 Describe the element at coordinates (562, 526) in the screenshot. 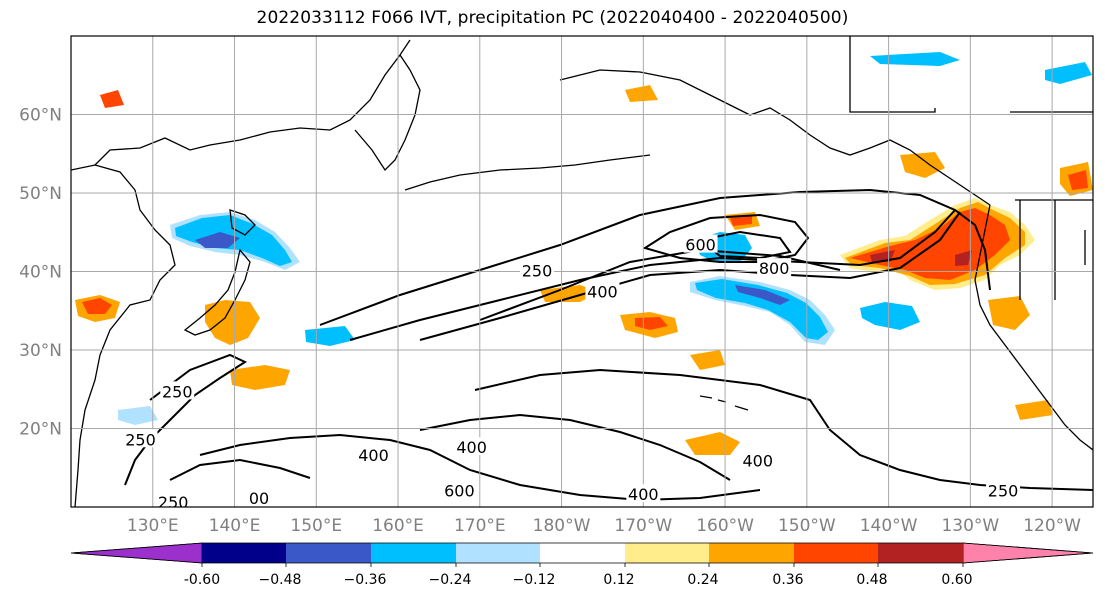

I see `longitude-label: 180°W` at that location.